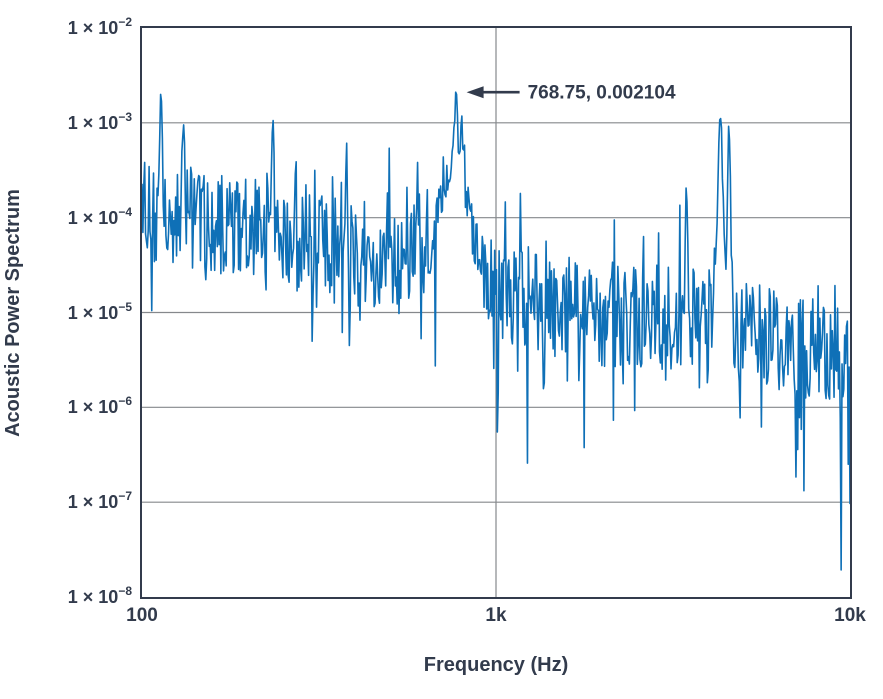 Image resolution: width=883 pixels, height=699 pixels. Describe the element at coordinates (850, 615) in the screenshot. I see `x-tick-label: 10k` at that location.